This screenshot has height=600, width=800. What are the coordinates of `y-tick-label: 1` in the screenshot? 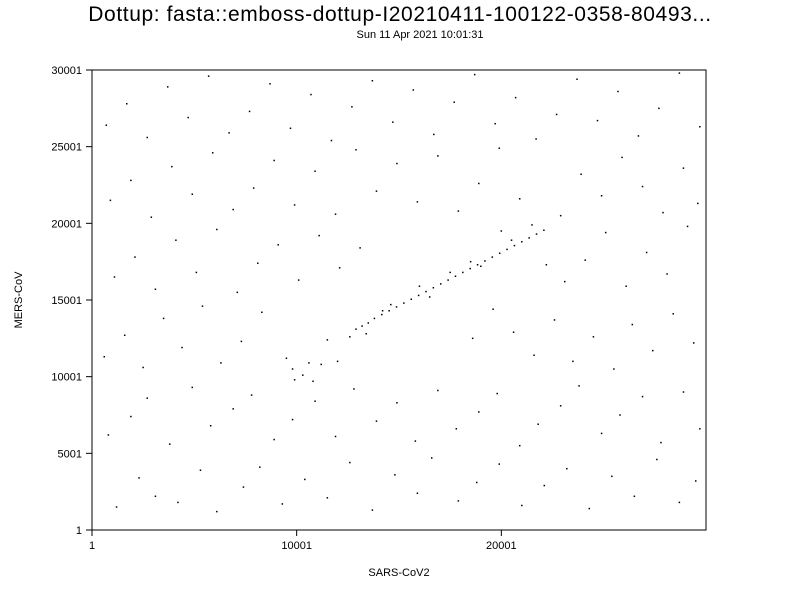 It's located at (79, 531).